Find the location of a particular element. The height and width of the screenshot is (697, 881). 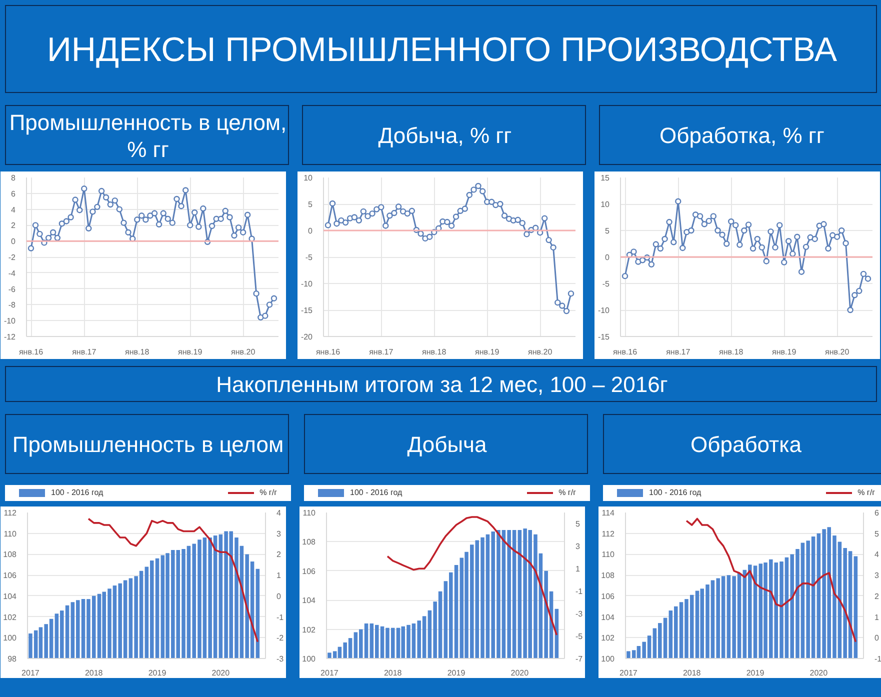

y2-tick-label: -7 is located at coordinates (580, 659).